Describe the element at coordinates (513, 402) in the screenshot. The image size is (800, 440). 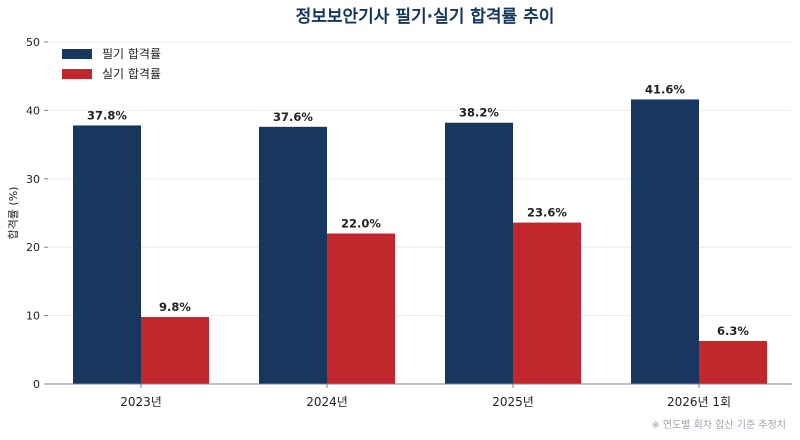
I see `x-tick-label: 2025년` at that location.